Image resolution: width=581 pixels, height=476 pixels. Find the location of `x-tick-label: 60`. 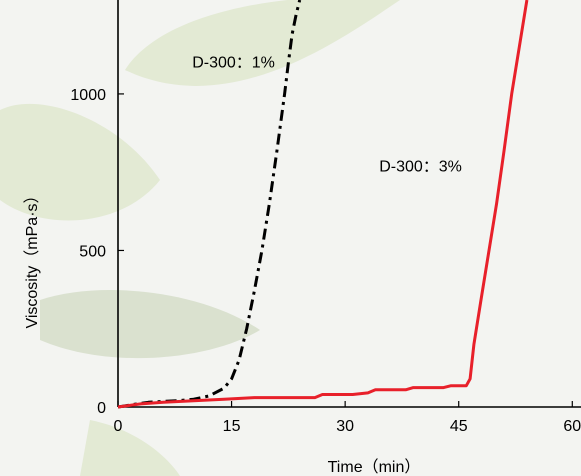

x-tick-label: 60 is located at coordinates (572, 426).